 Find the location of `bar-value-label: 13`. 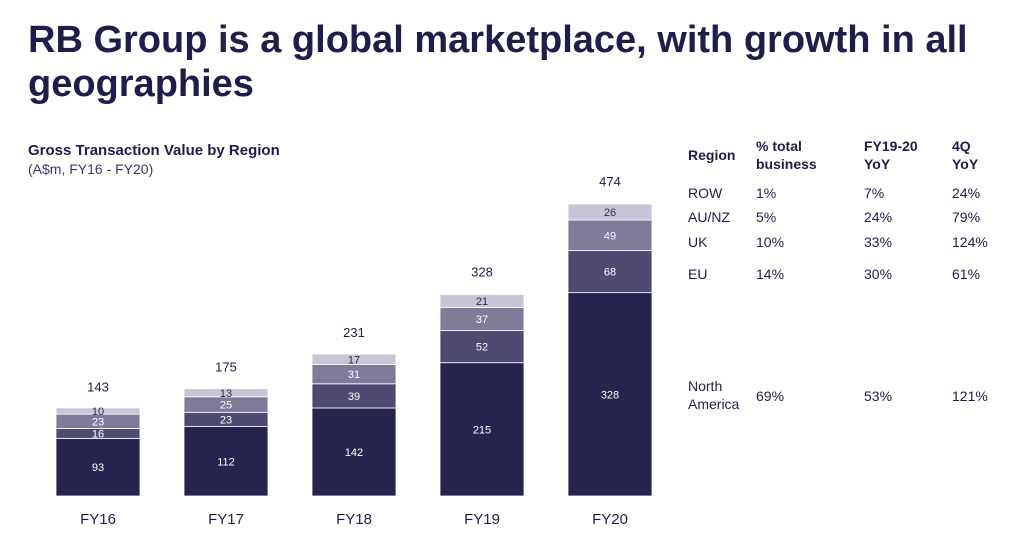

bar-value-label: 13 is located at coordinates (226, 394).